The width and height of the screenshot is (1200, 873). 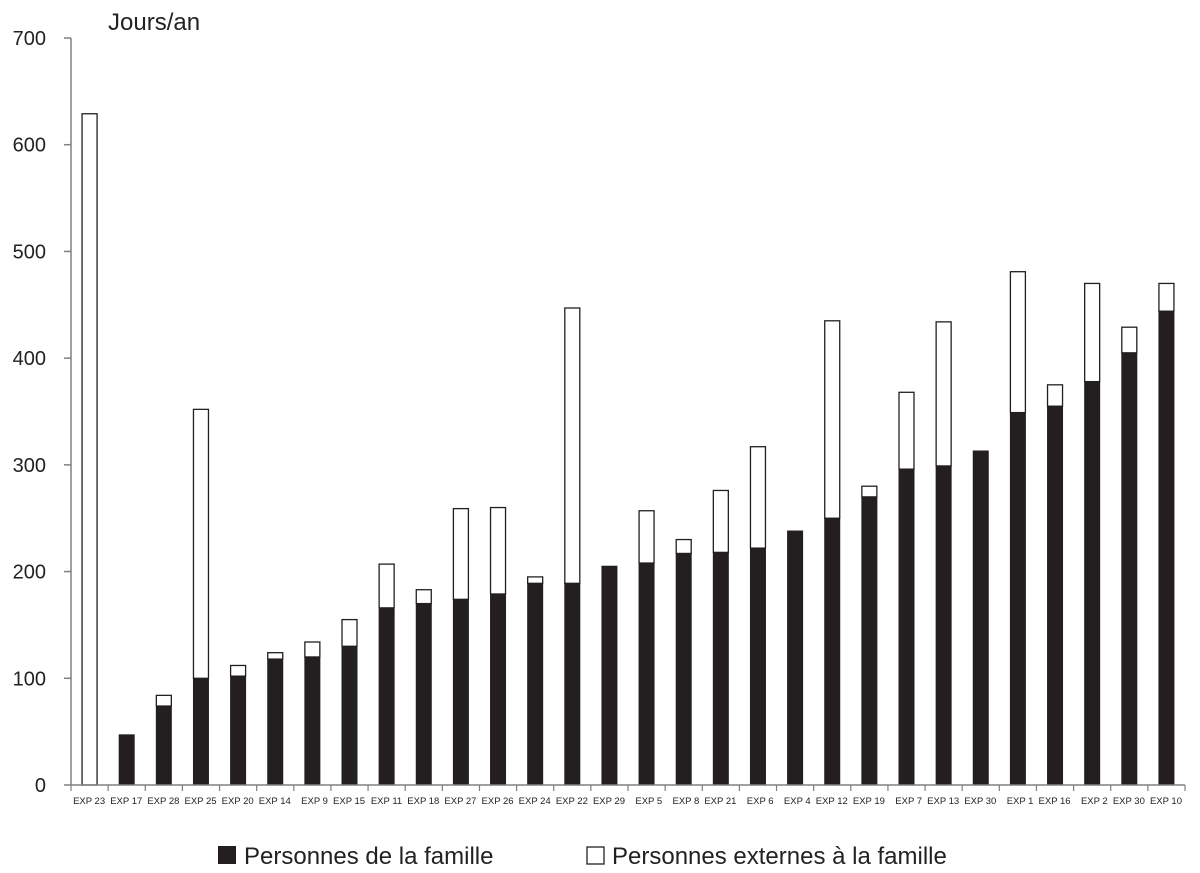 I want to click on y-tick-label: 700, so click(x=29, y=39).